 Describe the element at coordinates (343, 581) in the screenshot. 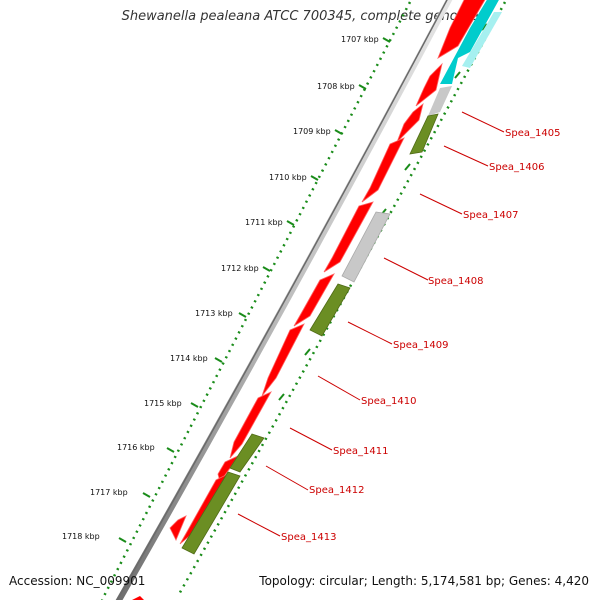

I see `topology-value: circular;` at that location.